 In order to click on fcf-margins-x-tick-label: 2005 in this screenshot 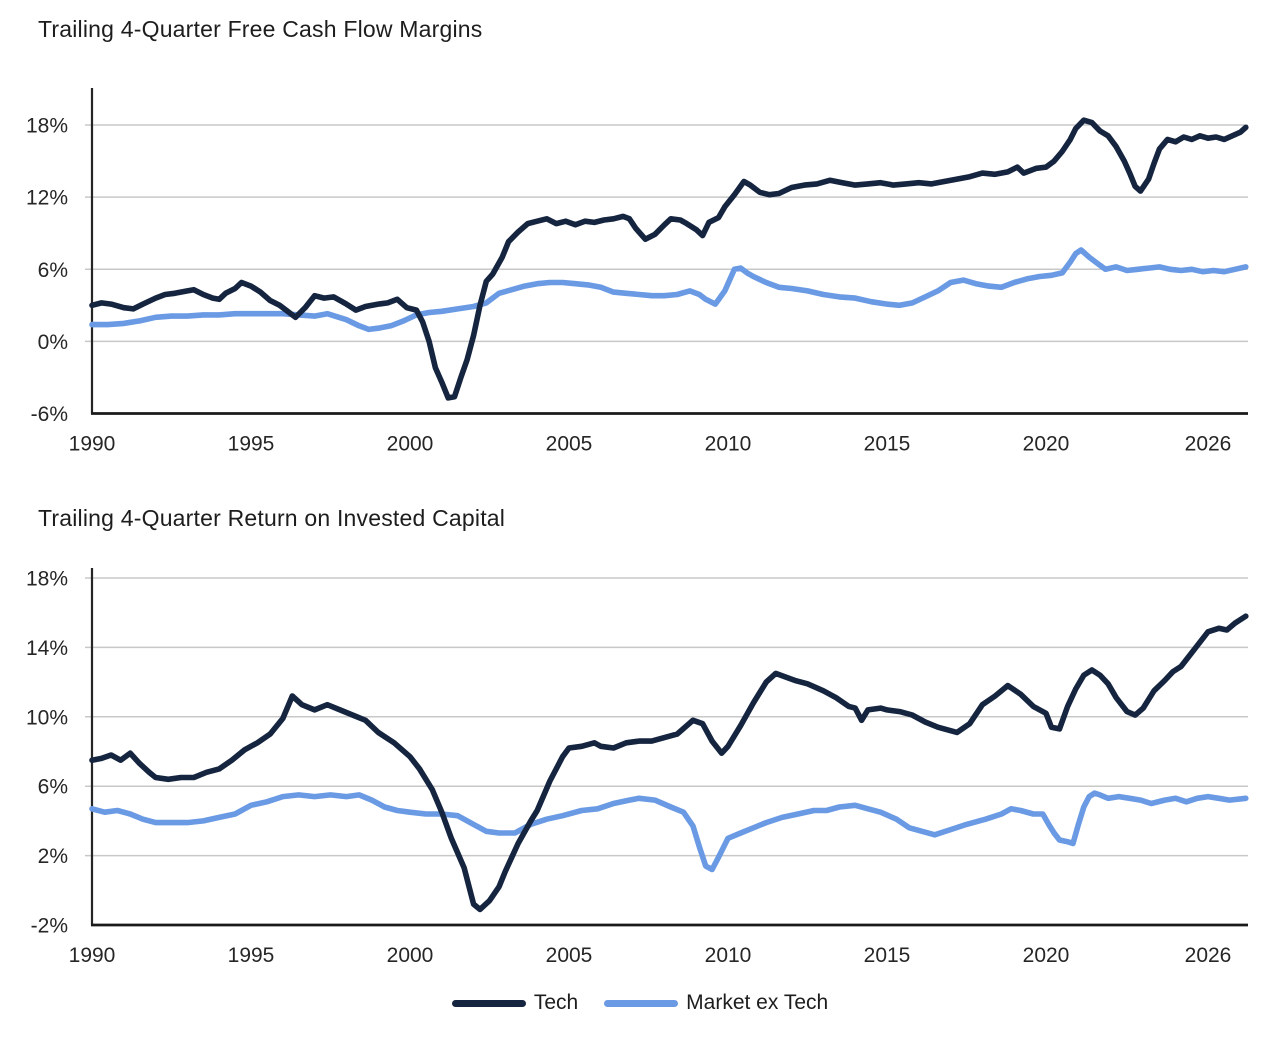, I will do `click(569, 444)`.